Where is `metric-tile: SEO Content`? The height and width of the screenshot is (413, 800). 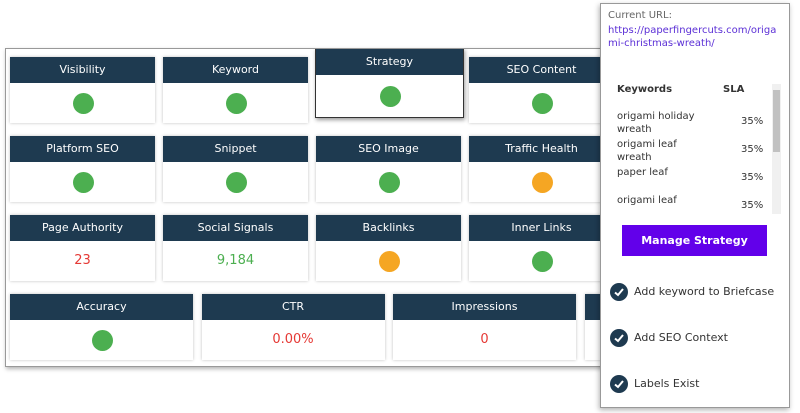
metric-tile: SEO Content is located at coordinates (541, 90).